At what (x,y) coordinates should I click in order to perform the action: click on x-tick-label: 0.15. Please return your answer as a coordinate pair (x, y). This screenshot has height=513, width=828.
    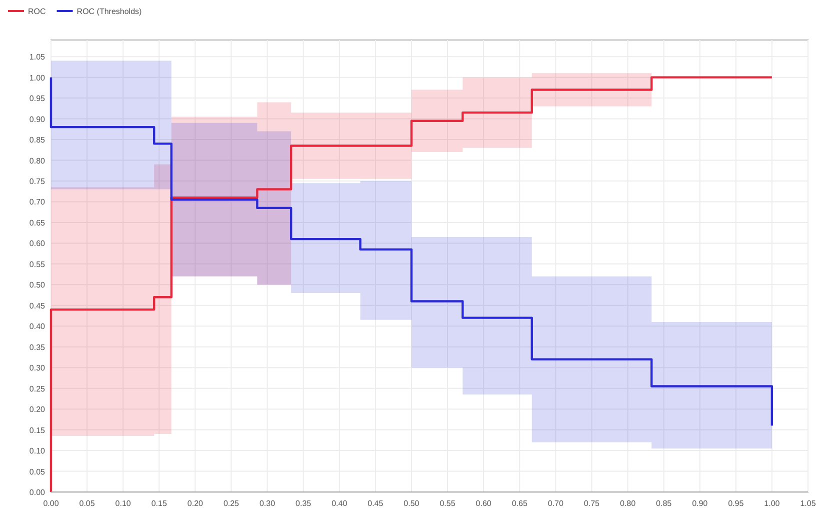
    Looking at the image, I should click on (159, 503).